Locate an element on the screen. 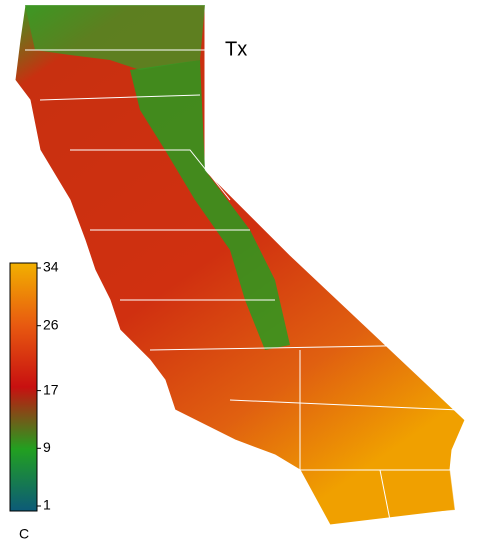 This screenshot has width=500, height=550. colorbar-tick-label: 17 is located at coordinates (51, 389).